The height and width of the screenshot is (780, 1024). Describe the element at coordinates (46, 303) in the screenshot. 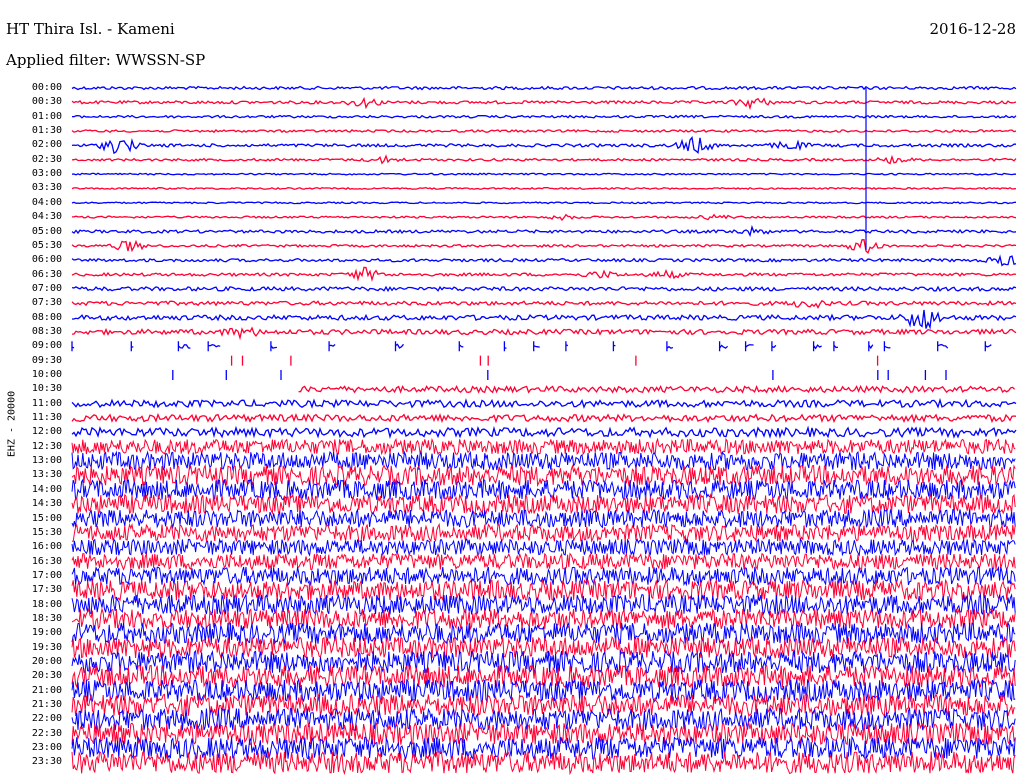

I see `time-label: 07:30` at that location.